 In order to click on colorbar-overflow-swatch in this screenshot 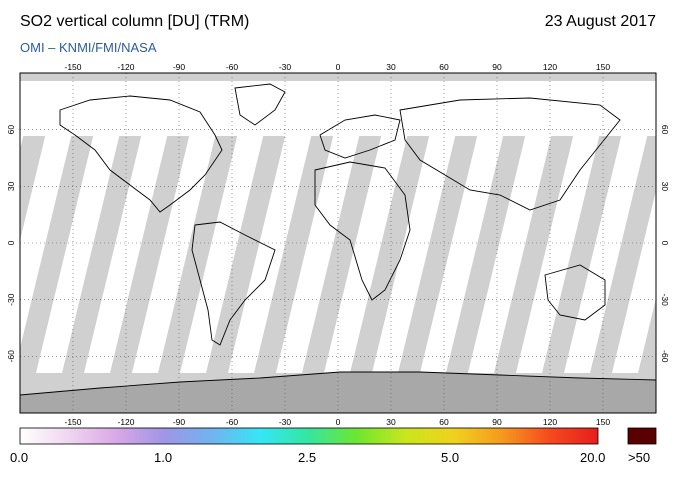, I will do `click(642, 436)`.